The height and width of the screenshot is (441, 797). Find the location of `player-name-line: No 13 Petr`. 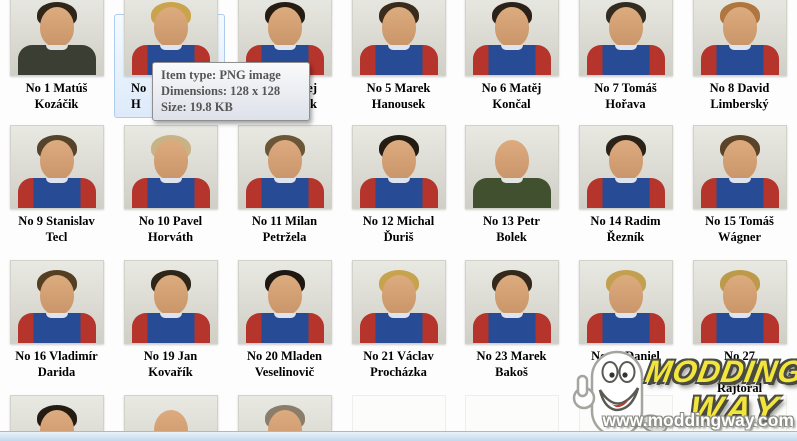

player-name-line: No 13 Petr is located at coordinates (511, 221).